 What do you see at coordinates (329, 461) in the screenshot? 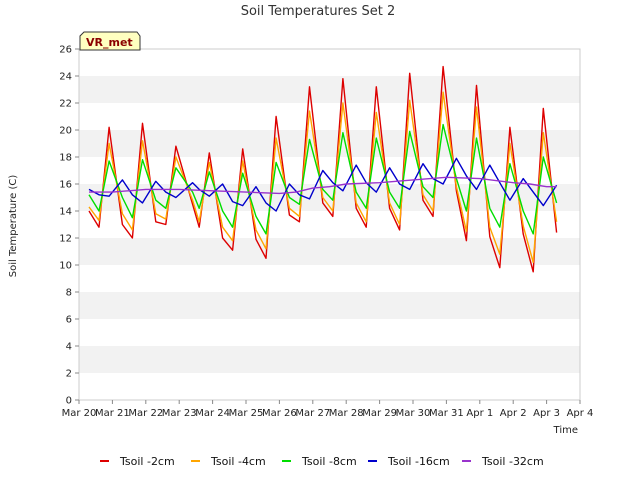
I see `legend-label: Tsoil -8cm` at bounding box center [329, 461].